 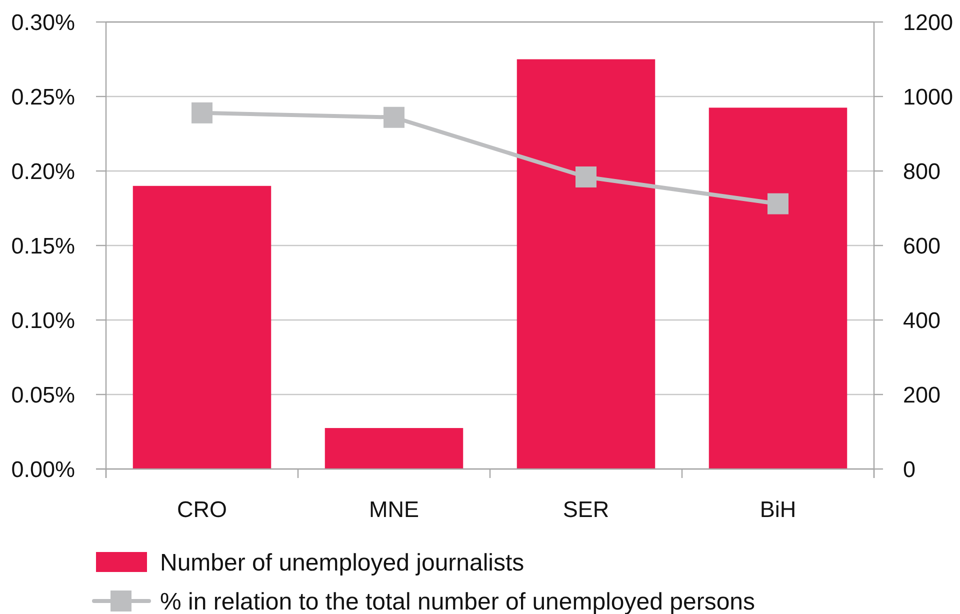 I want to click on y2-tick-label: 400, so click(x=922, y=321).